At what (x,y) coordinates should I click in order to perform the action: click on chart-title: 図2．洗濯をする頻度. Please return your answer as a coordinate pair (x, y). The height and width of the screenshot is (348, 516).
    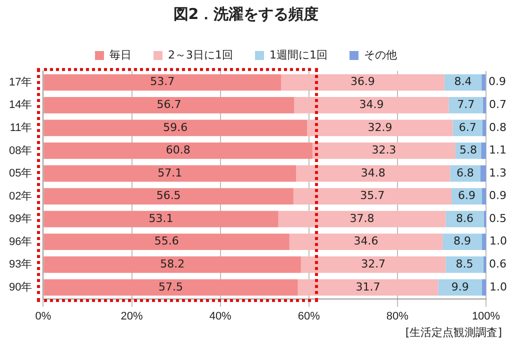
    Looking at the image, I should click on (246, 13).